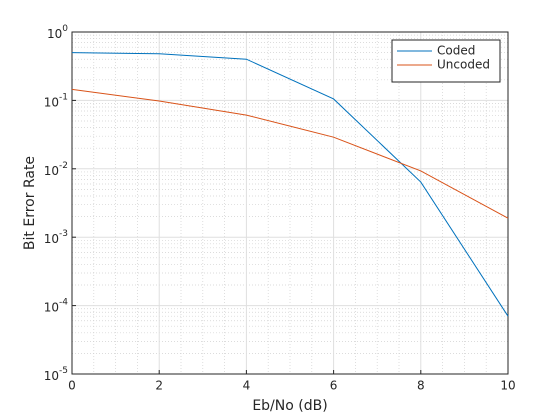  I want to click on legend-box, so click(446, 61).